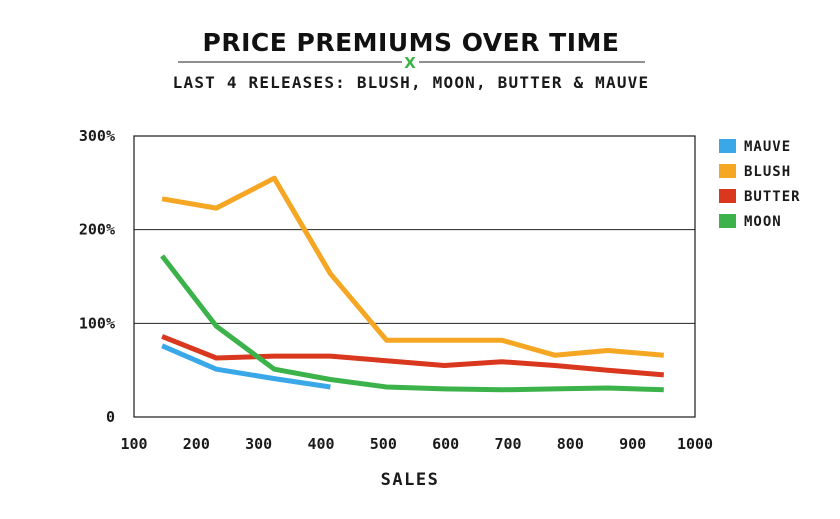 The width and height of the screenshot is (840, 519). What do you see at coordinates (570, 444) in the screenshot?
I see `x-tick-label: 800` at bounding box center [570, 444].